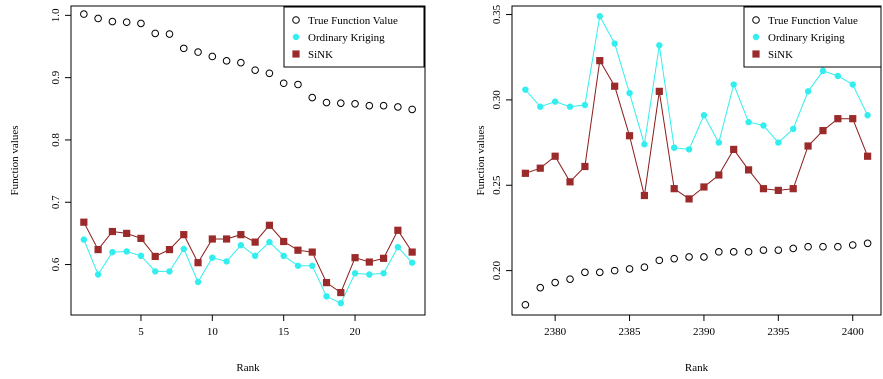 The image size is (883, 379). What do you see at coordinates (248, 368) in the screenshot?
I see `x-axis-title: Rank` at bounding box center [248, 368].